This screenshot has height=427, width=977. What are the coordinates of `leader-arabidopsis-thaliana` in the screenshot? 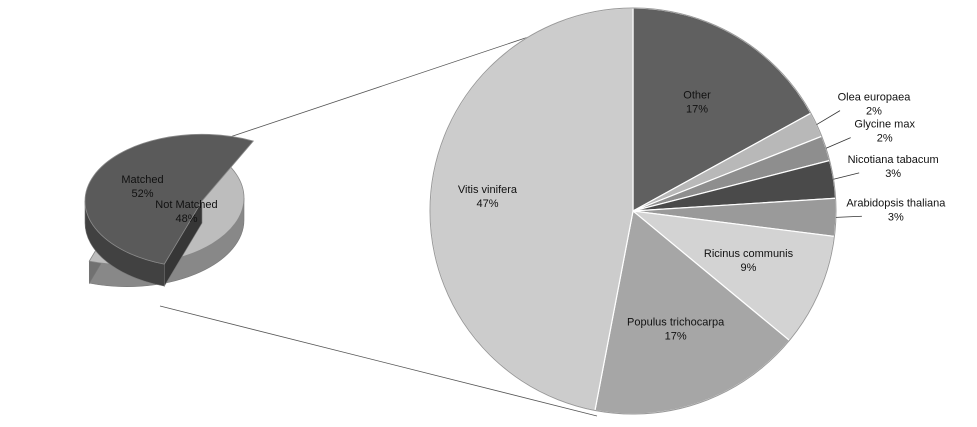 It's located at (848, 216).